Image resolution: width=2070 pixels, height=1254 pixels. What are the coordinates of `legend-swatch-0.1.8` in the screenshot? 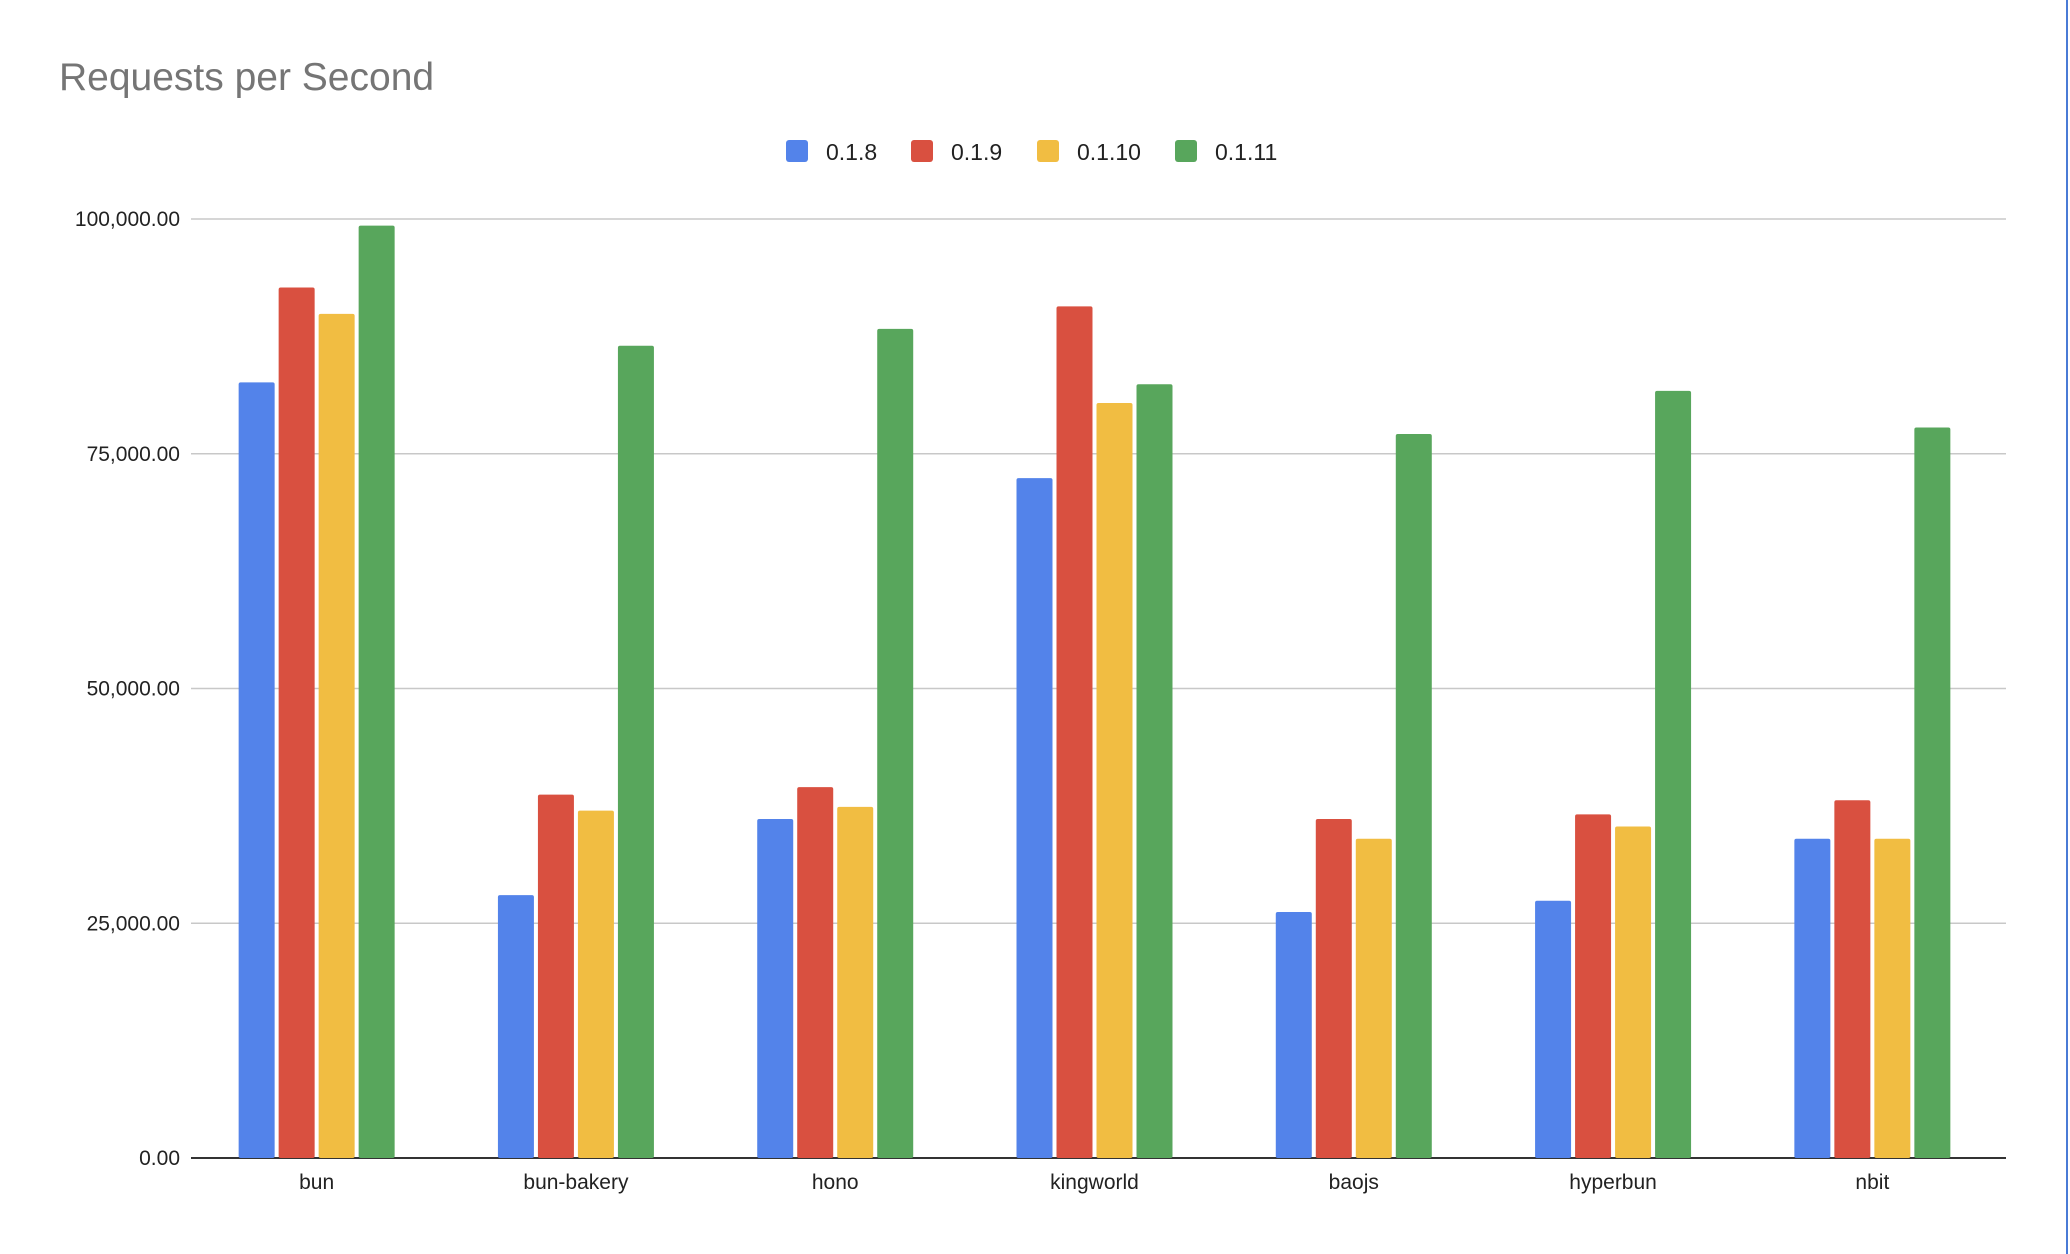 It's located at (797, 151).